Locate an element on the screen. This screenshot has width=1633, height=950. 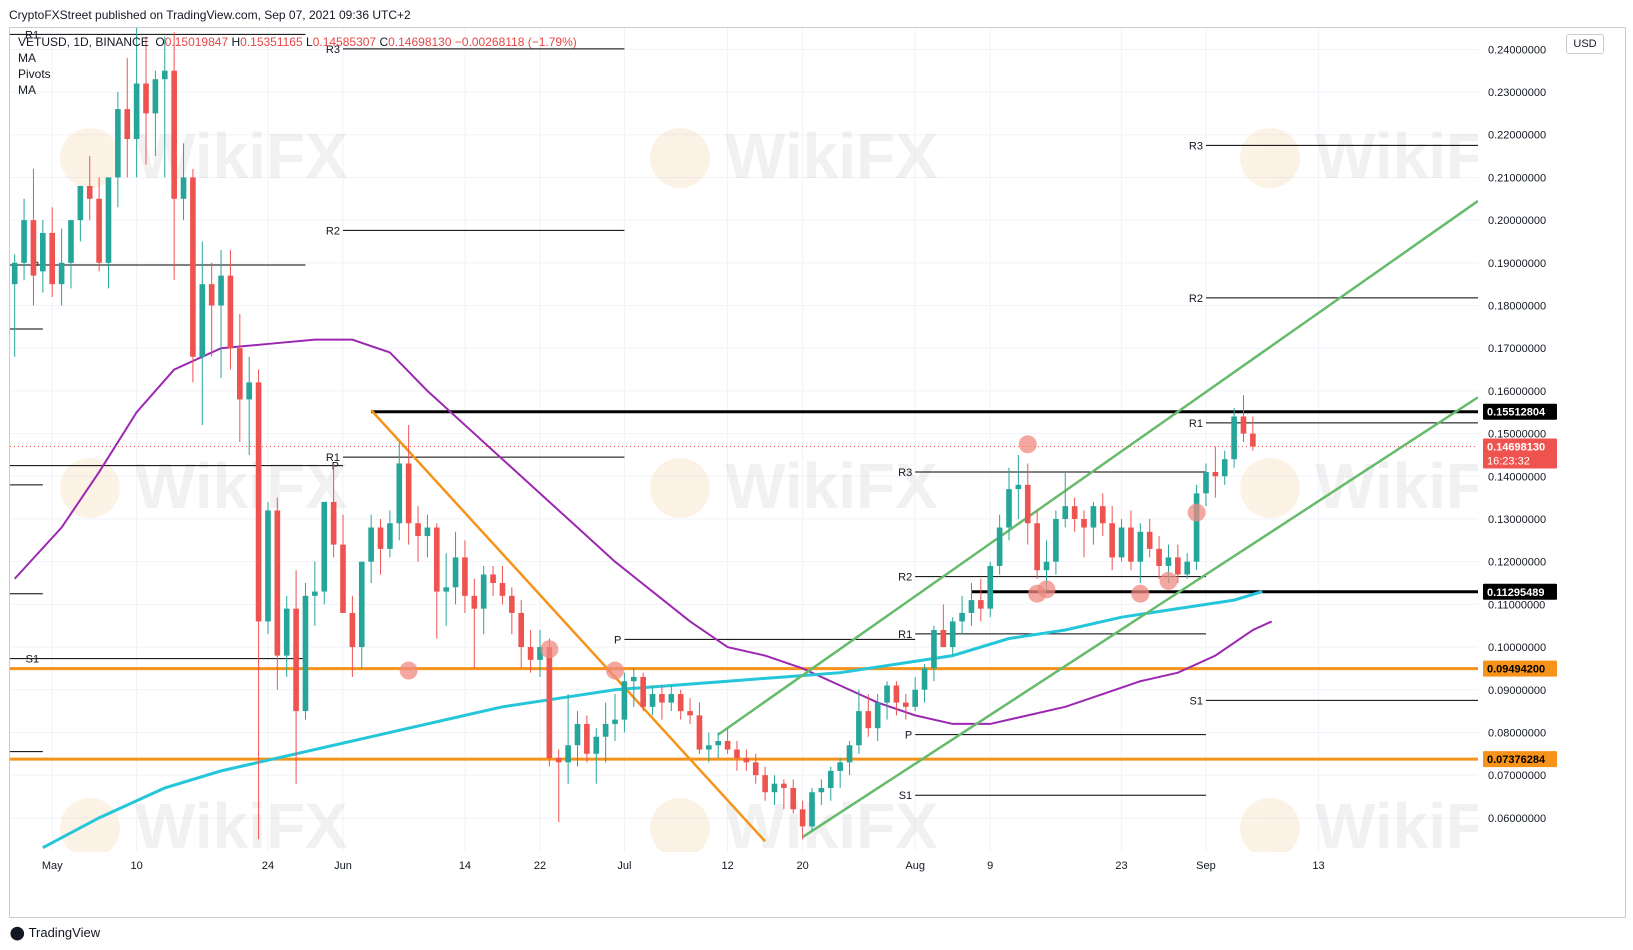
key-level-price-label: 0.09494200 is located at coordinates (1516, 670).